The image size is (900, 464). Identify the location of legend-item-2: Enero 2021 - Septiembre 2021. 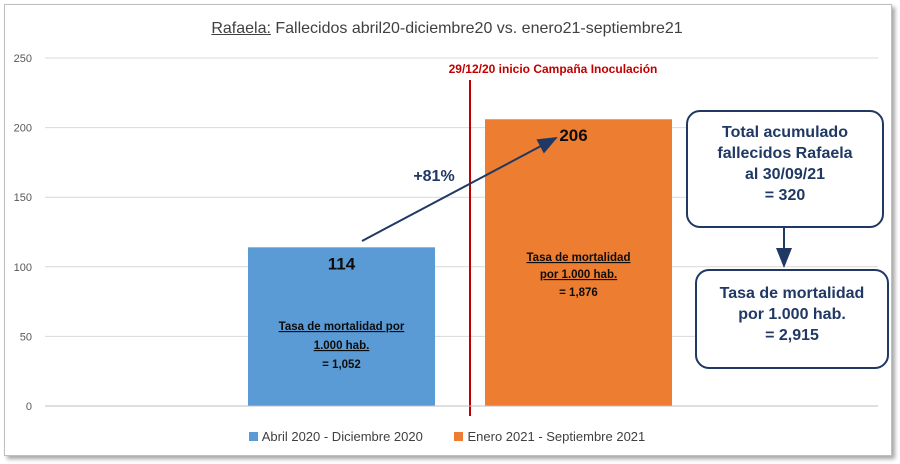
(549, 436).